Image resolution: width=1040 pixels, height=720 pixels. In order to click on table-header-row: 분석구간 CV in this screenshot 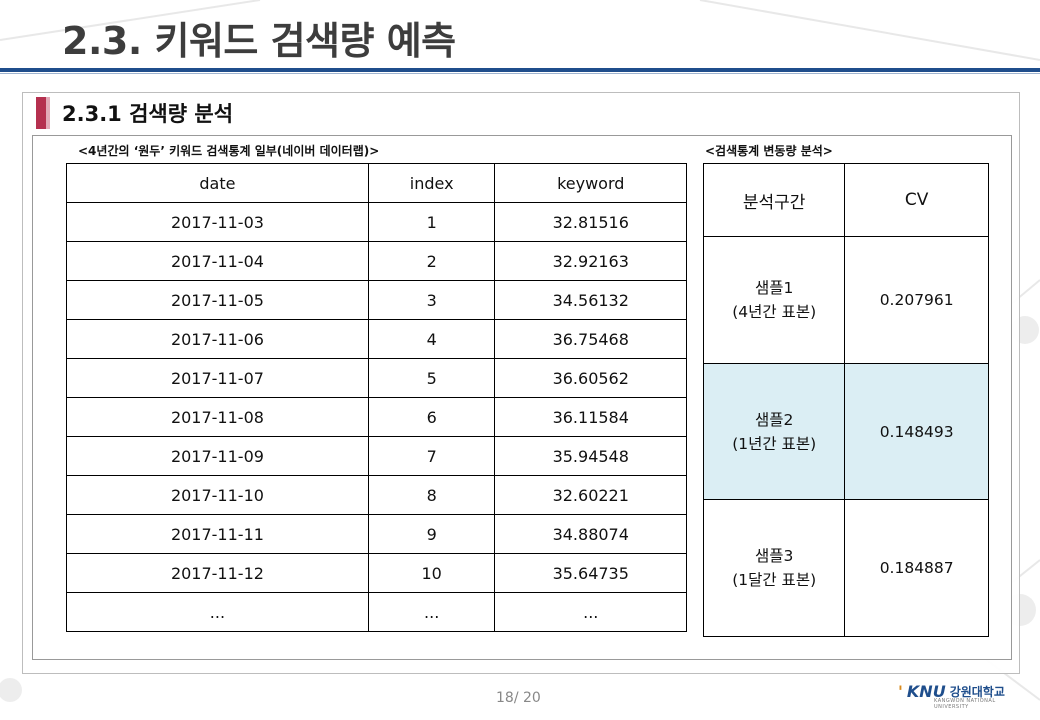, I will do `click(845, 200)`.